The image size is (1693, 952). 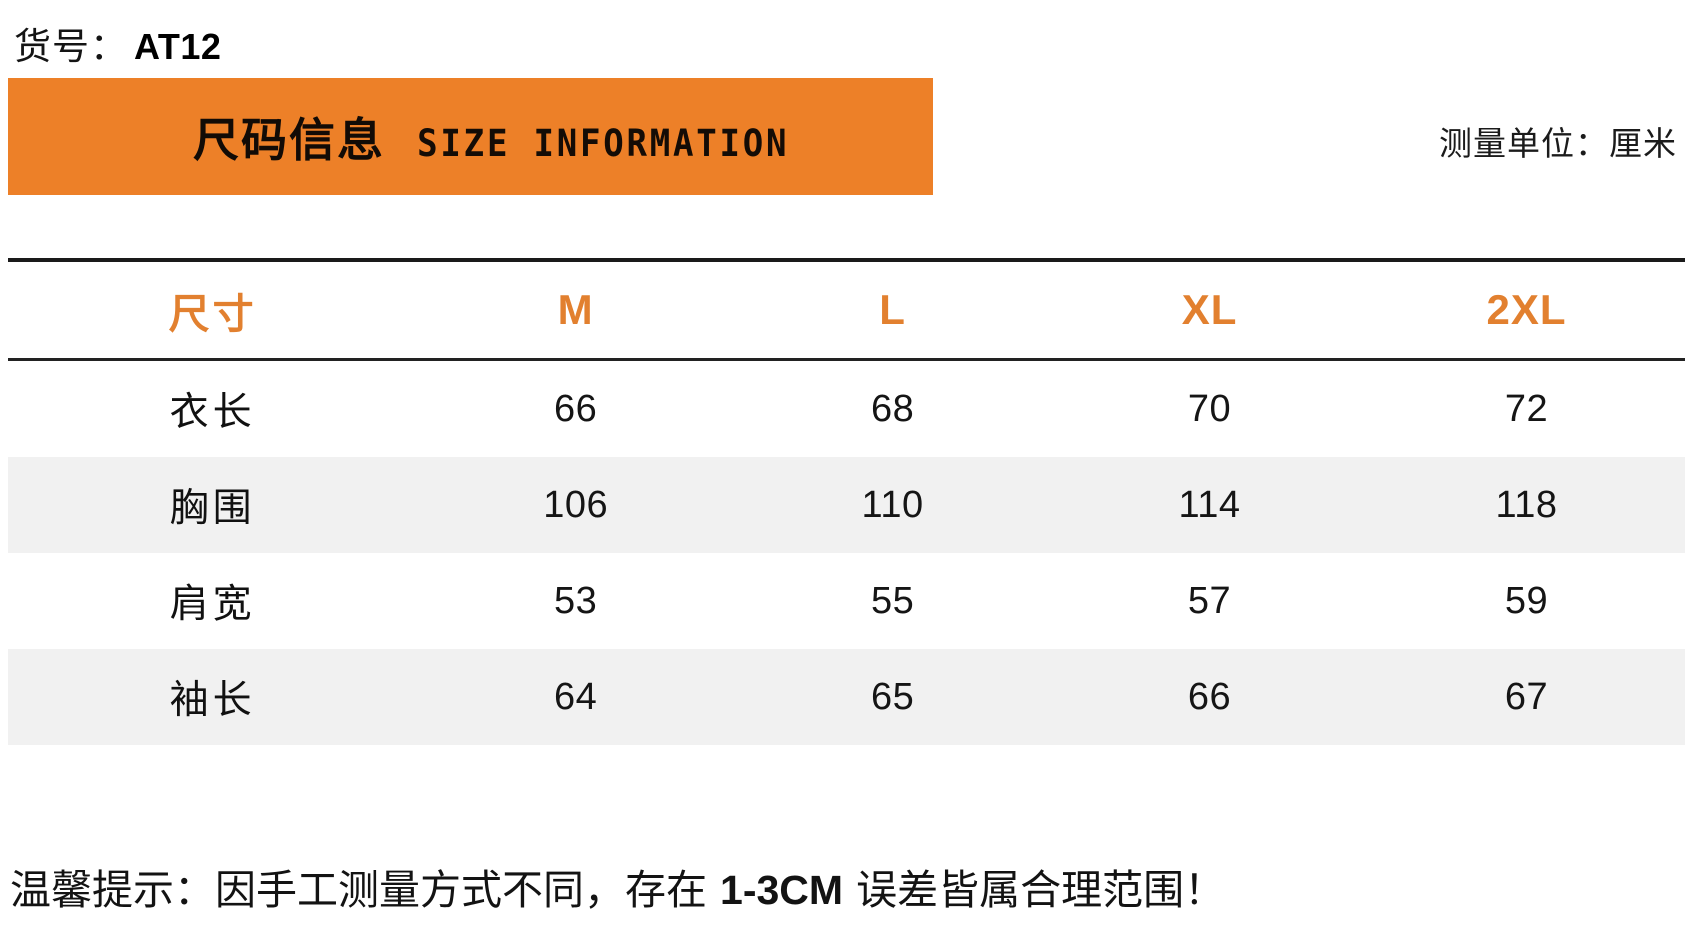 What do you see at coordinates (212, 412) in the screenshot?
I see `row-label-length: 衣长` at bounding box center [212, 412].